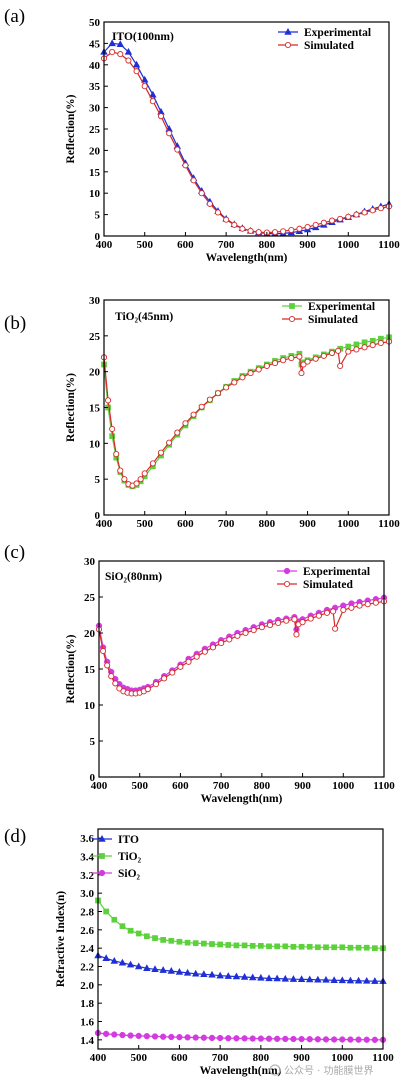 This screenshot has height=1082, width=409. What do you see at coordinates (261, 1058) in the screenshot?
I see `x-tick-label: 800` at bounding box center [261, 1058].